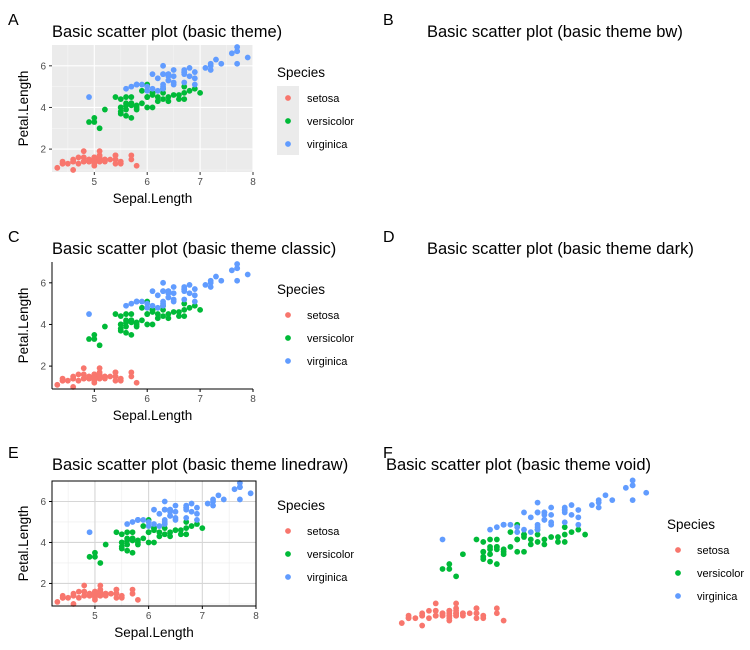 Image resolution: width=750 pixels, height=650 pixels. I want to click on x-tick-label: 6, so click(147, 182).